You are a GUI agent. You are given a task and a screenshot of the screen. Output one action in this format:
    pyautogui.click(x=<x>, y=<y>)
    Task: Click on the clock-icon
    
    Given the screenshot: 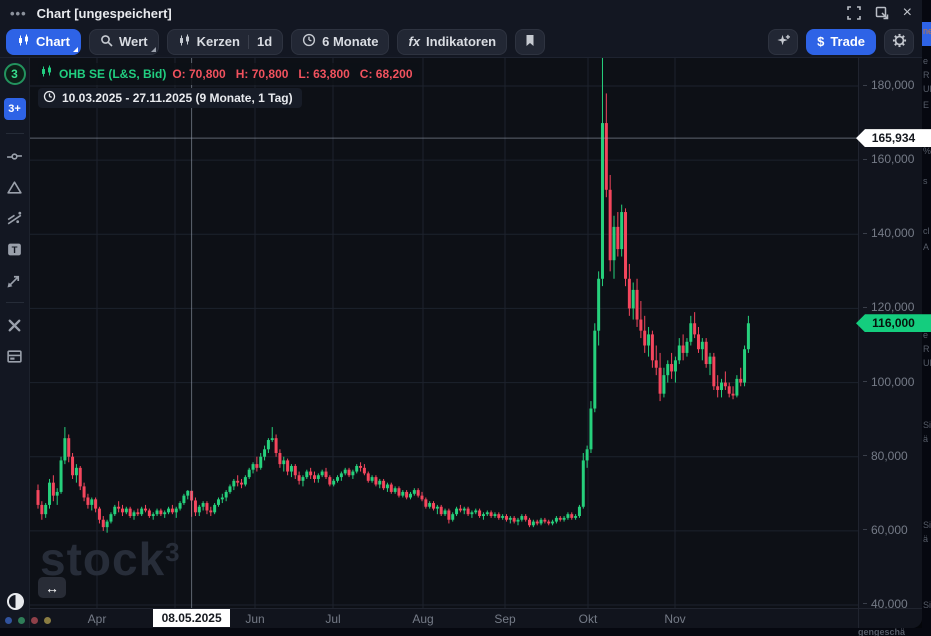 What is the action you would take?
    pyautogui.click(x=309, y=41)
    